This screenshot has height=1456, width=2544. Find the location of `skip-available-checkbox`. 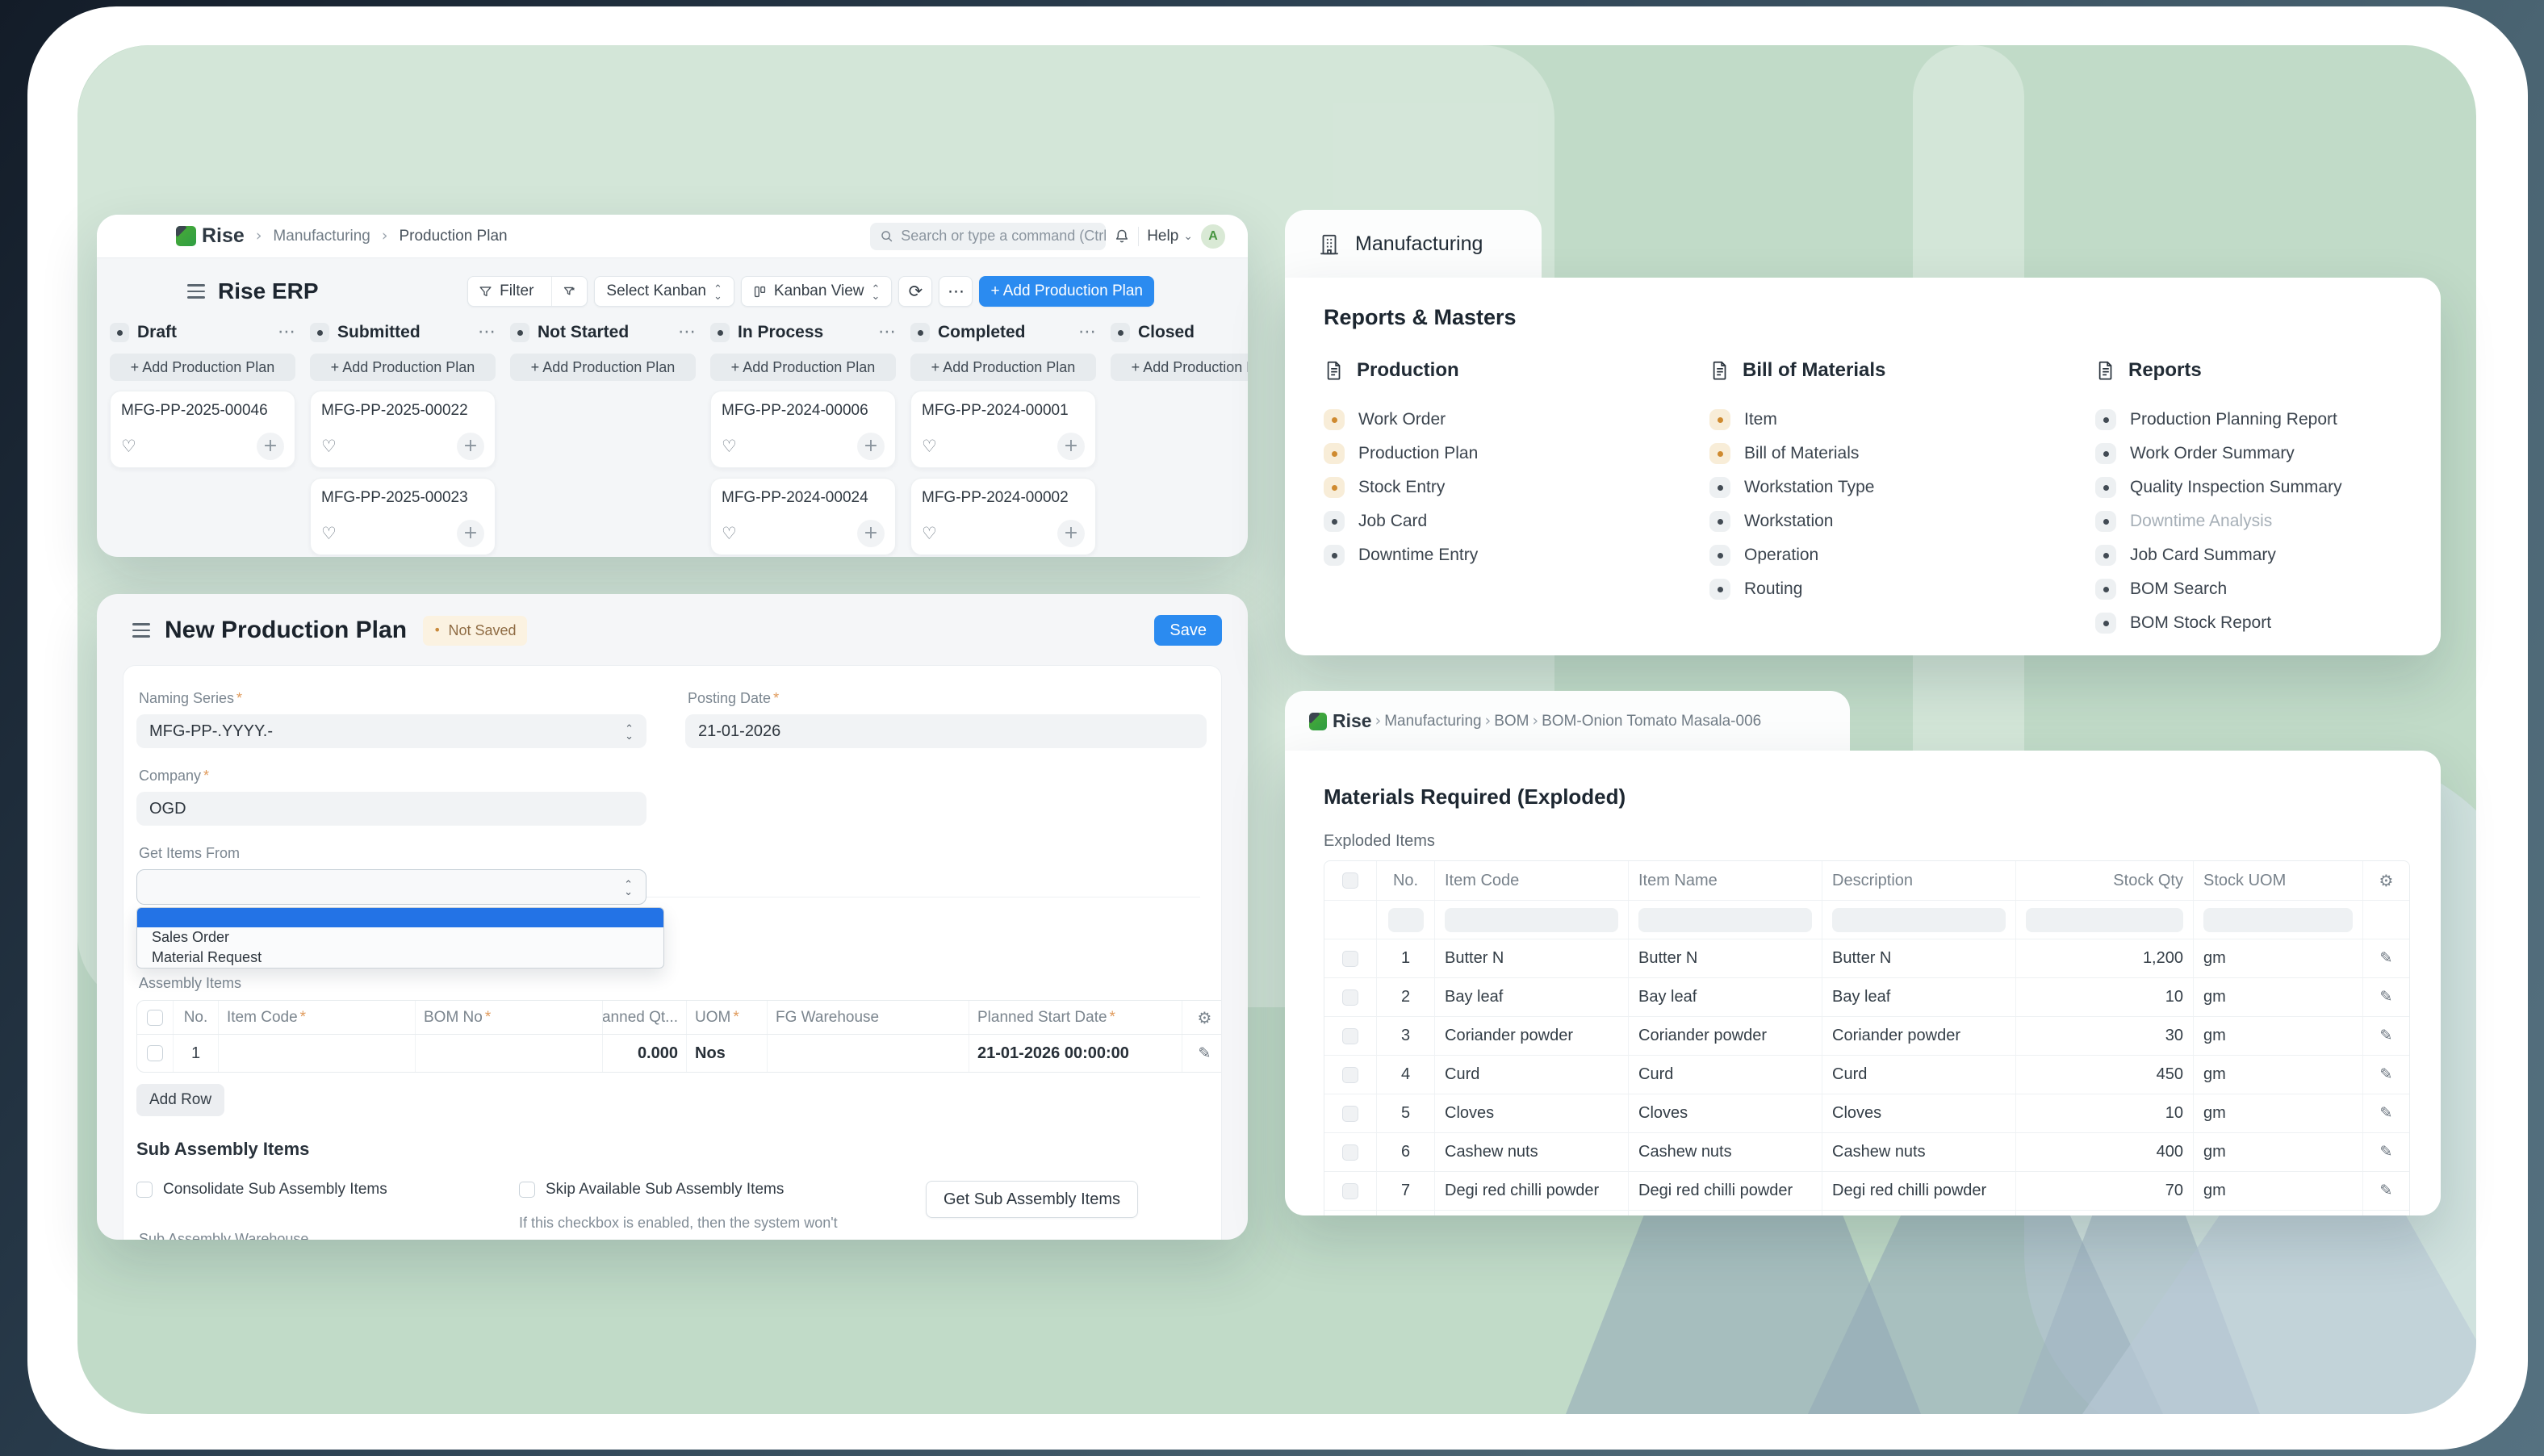

skip-available-checkbox is located at coordinates (527, 1190).